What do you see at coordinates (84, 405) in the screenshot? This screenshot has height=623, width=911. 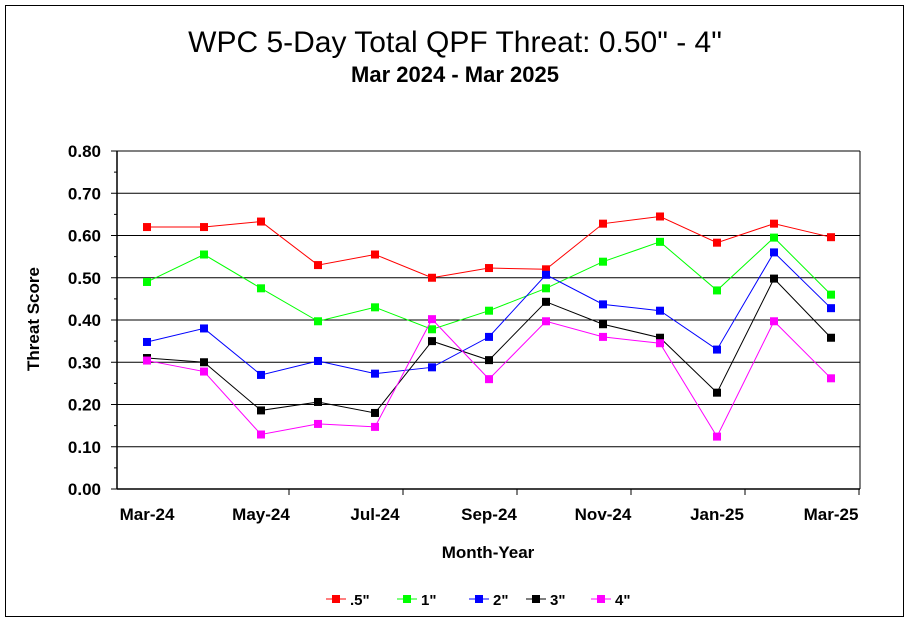 I see `y-tick-label: 0.20` at bounding box center [84, 405].